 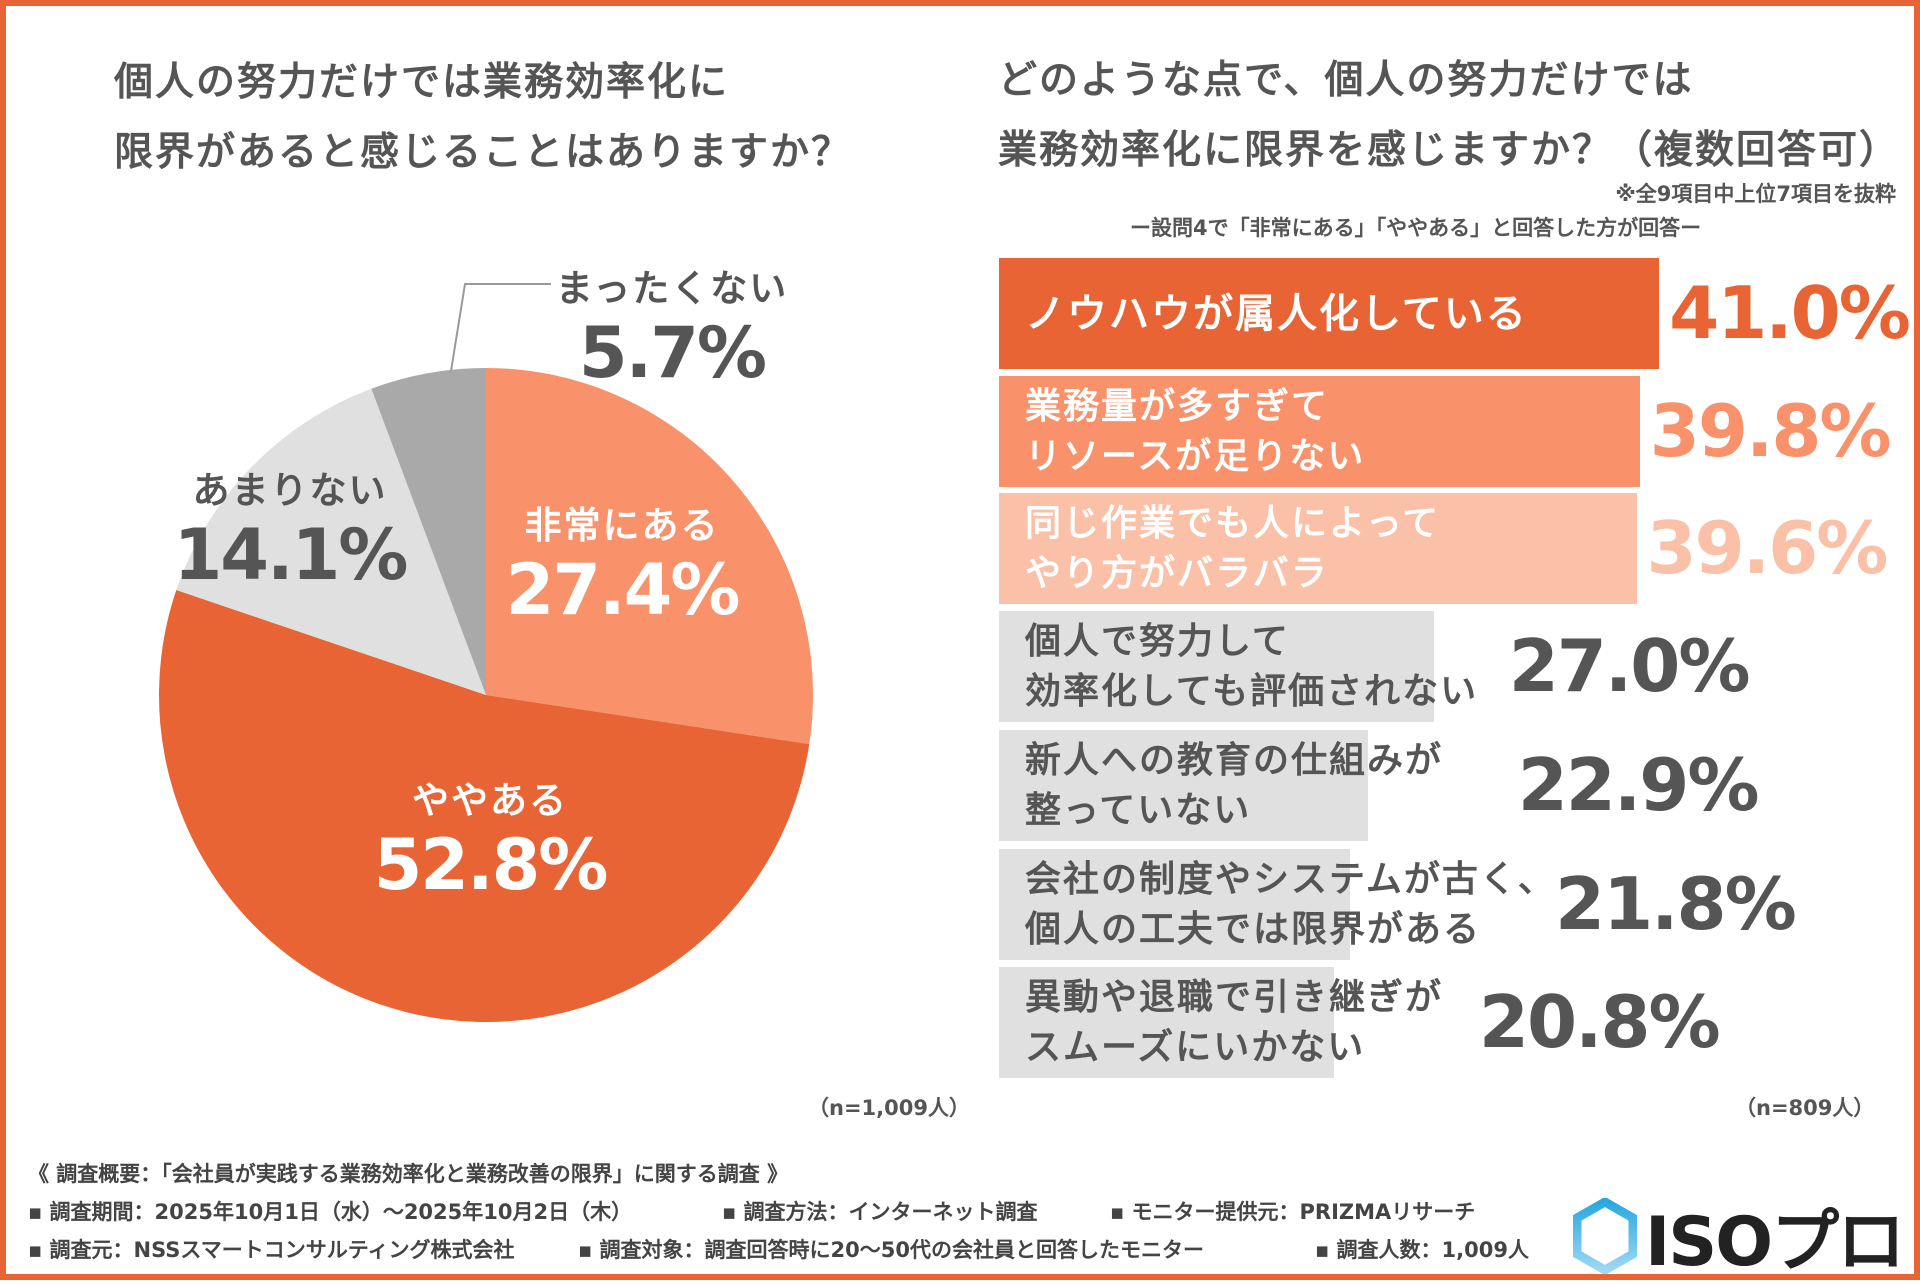 I want to click on bar-3: 個人で努力して 効率化しても評価されない, so click(x=1237, y=666).